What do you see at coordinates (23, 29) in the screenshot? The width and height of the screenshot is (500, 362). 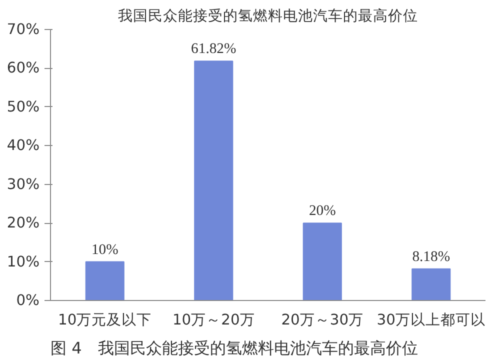 I see `y-tick-label: 70%` at bounding box center [23, 29].